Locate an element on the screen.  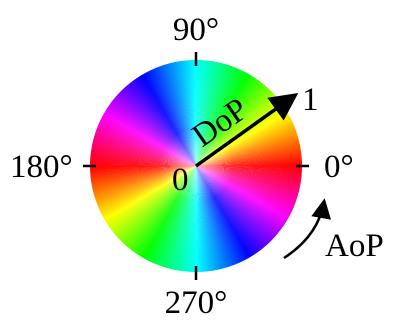
dop-arrow is located at coordinates (246, 130).